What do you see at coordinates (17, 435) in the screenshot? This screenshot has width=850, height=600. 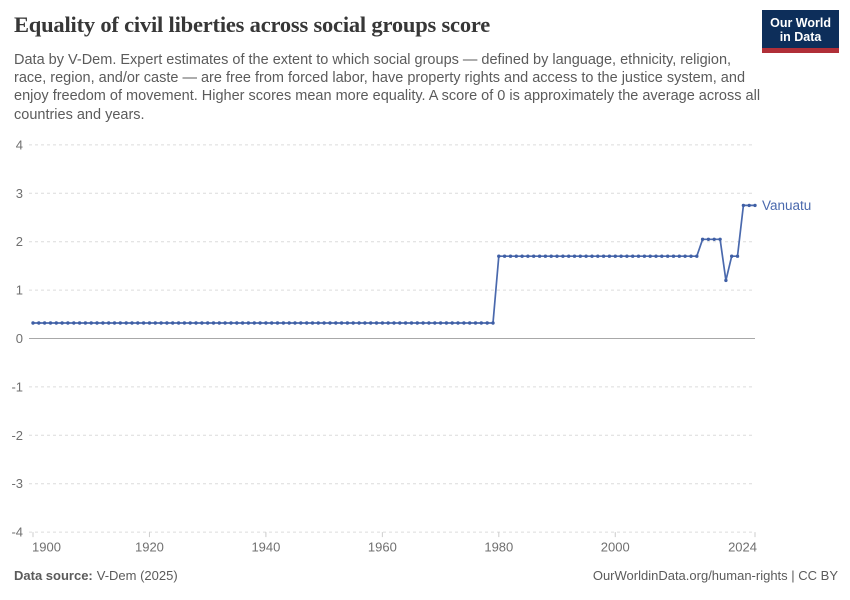 I see `y-tick-label: -2` at bounding box center [17, 435].